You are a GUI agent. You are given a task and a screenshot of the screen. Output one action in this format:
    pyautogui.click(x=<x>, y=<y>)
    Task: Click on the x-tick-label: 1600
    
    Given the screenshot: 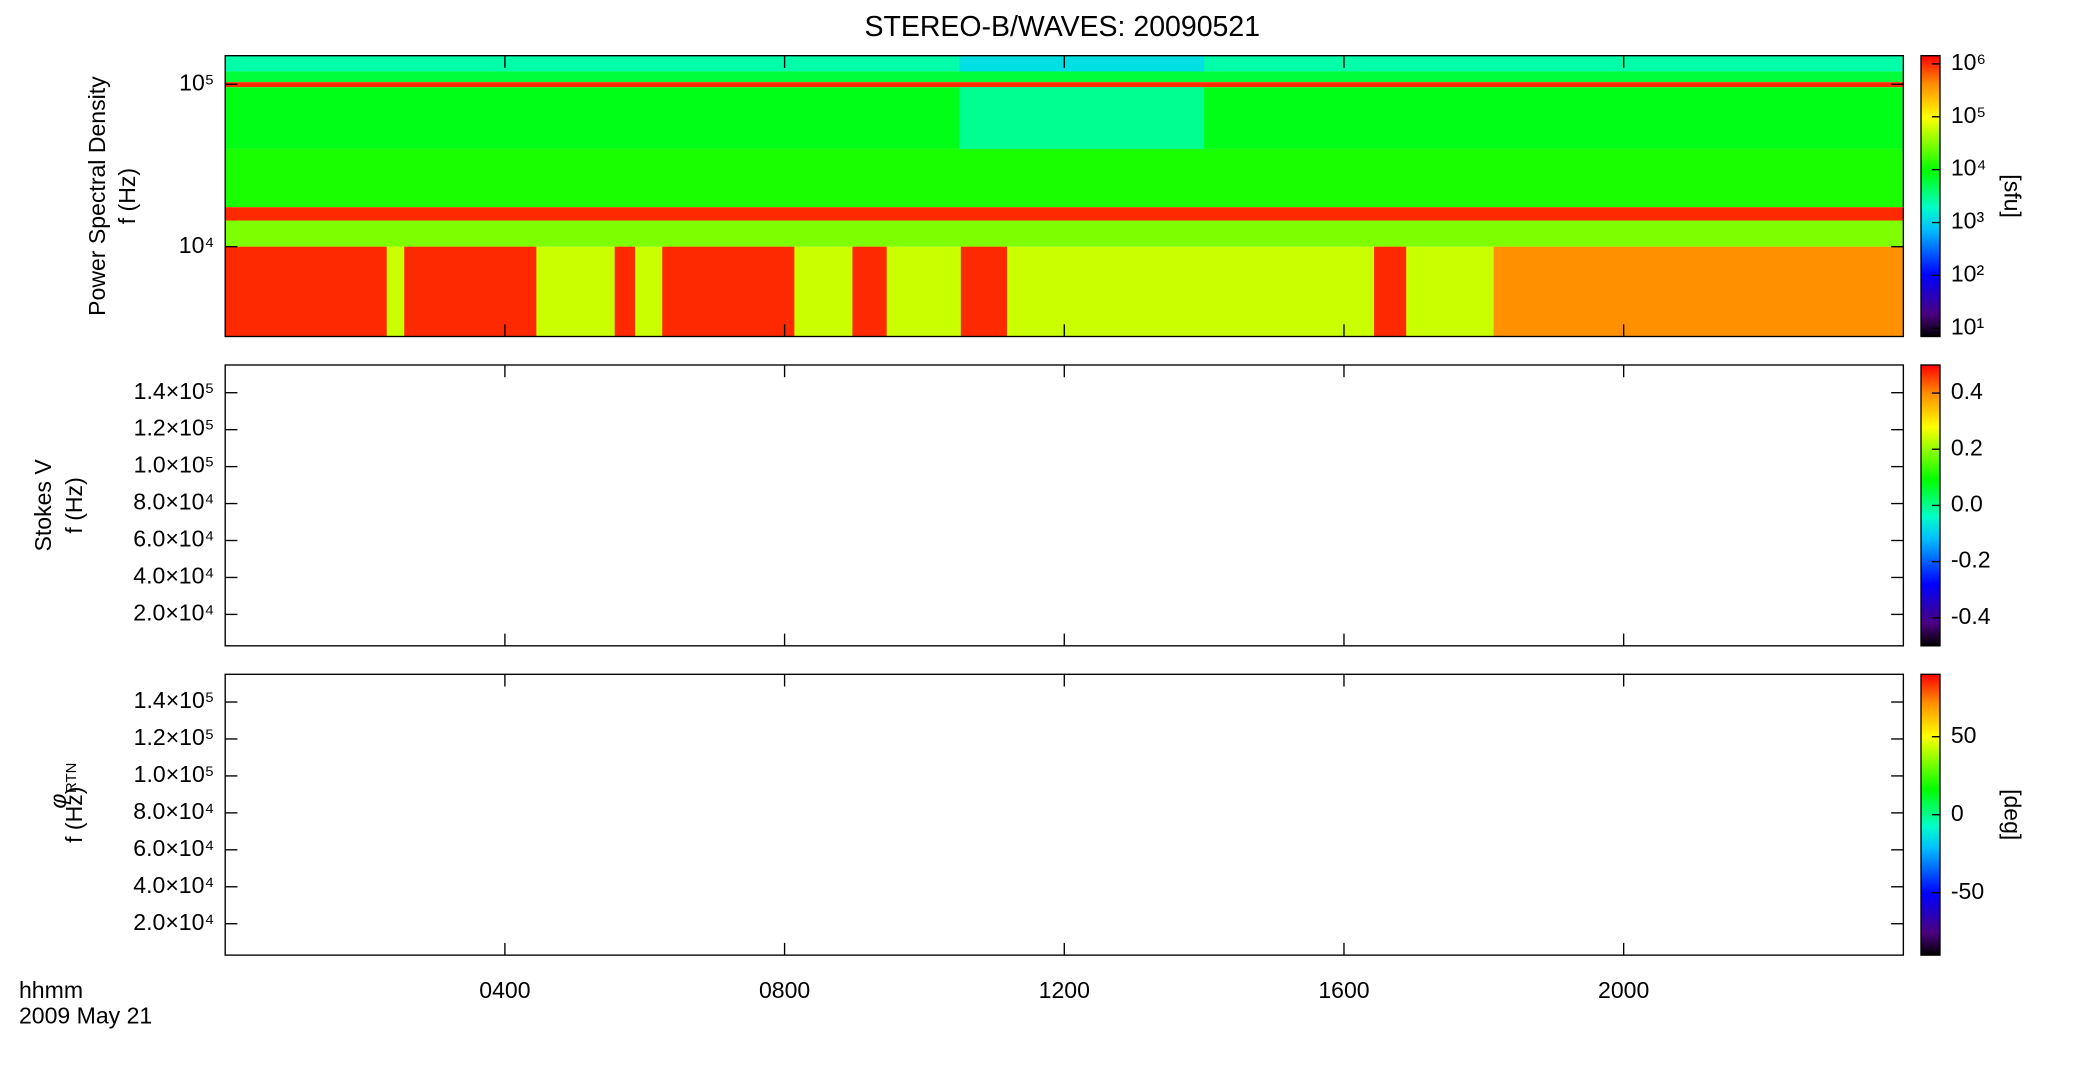 What is the action you would take?
    pyautogui.click(x=1343, y=990)
    